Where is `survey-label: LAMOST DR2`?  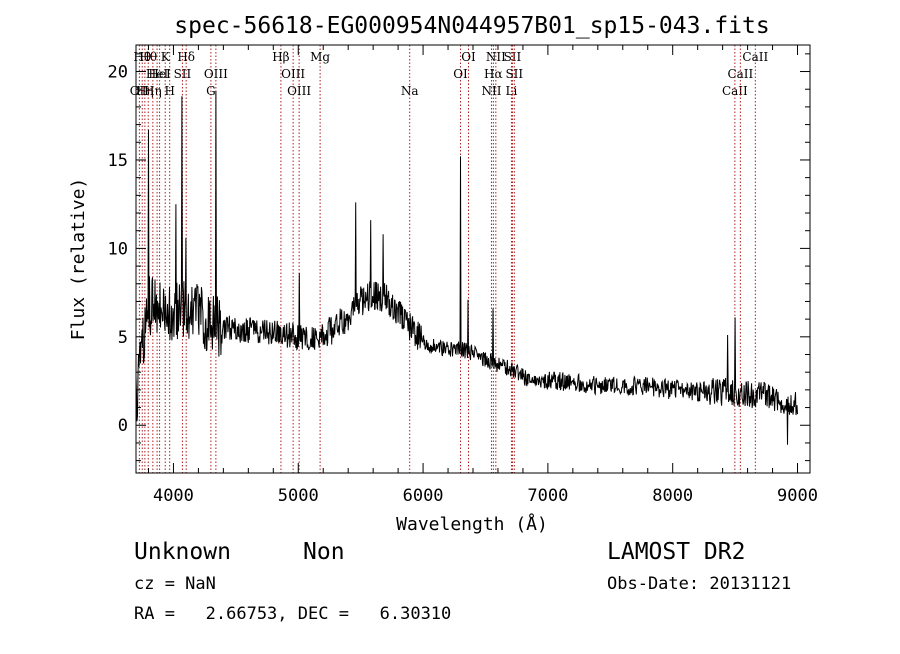
survey-label: LAMOST DR2 is located at coordinates (676, 552).